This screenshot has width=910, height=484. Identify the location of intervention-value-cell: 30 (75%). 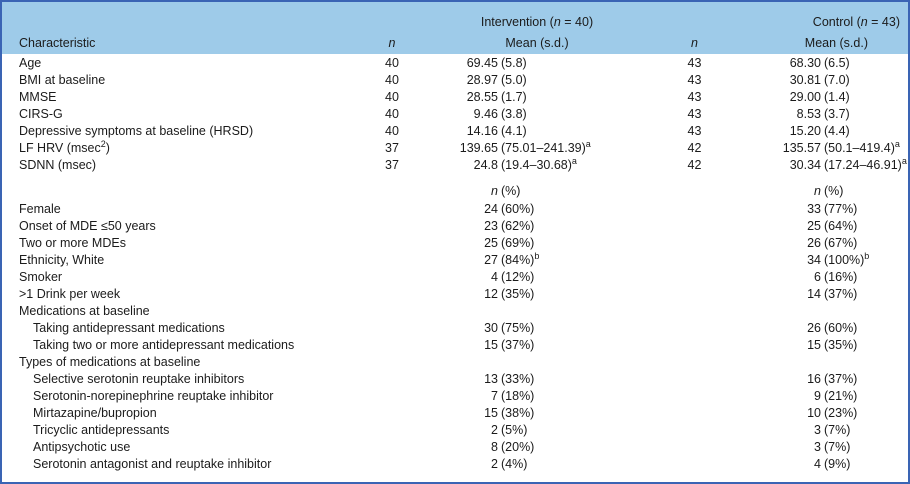
(537, 327).